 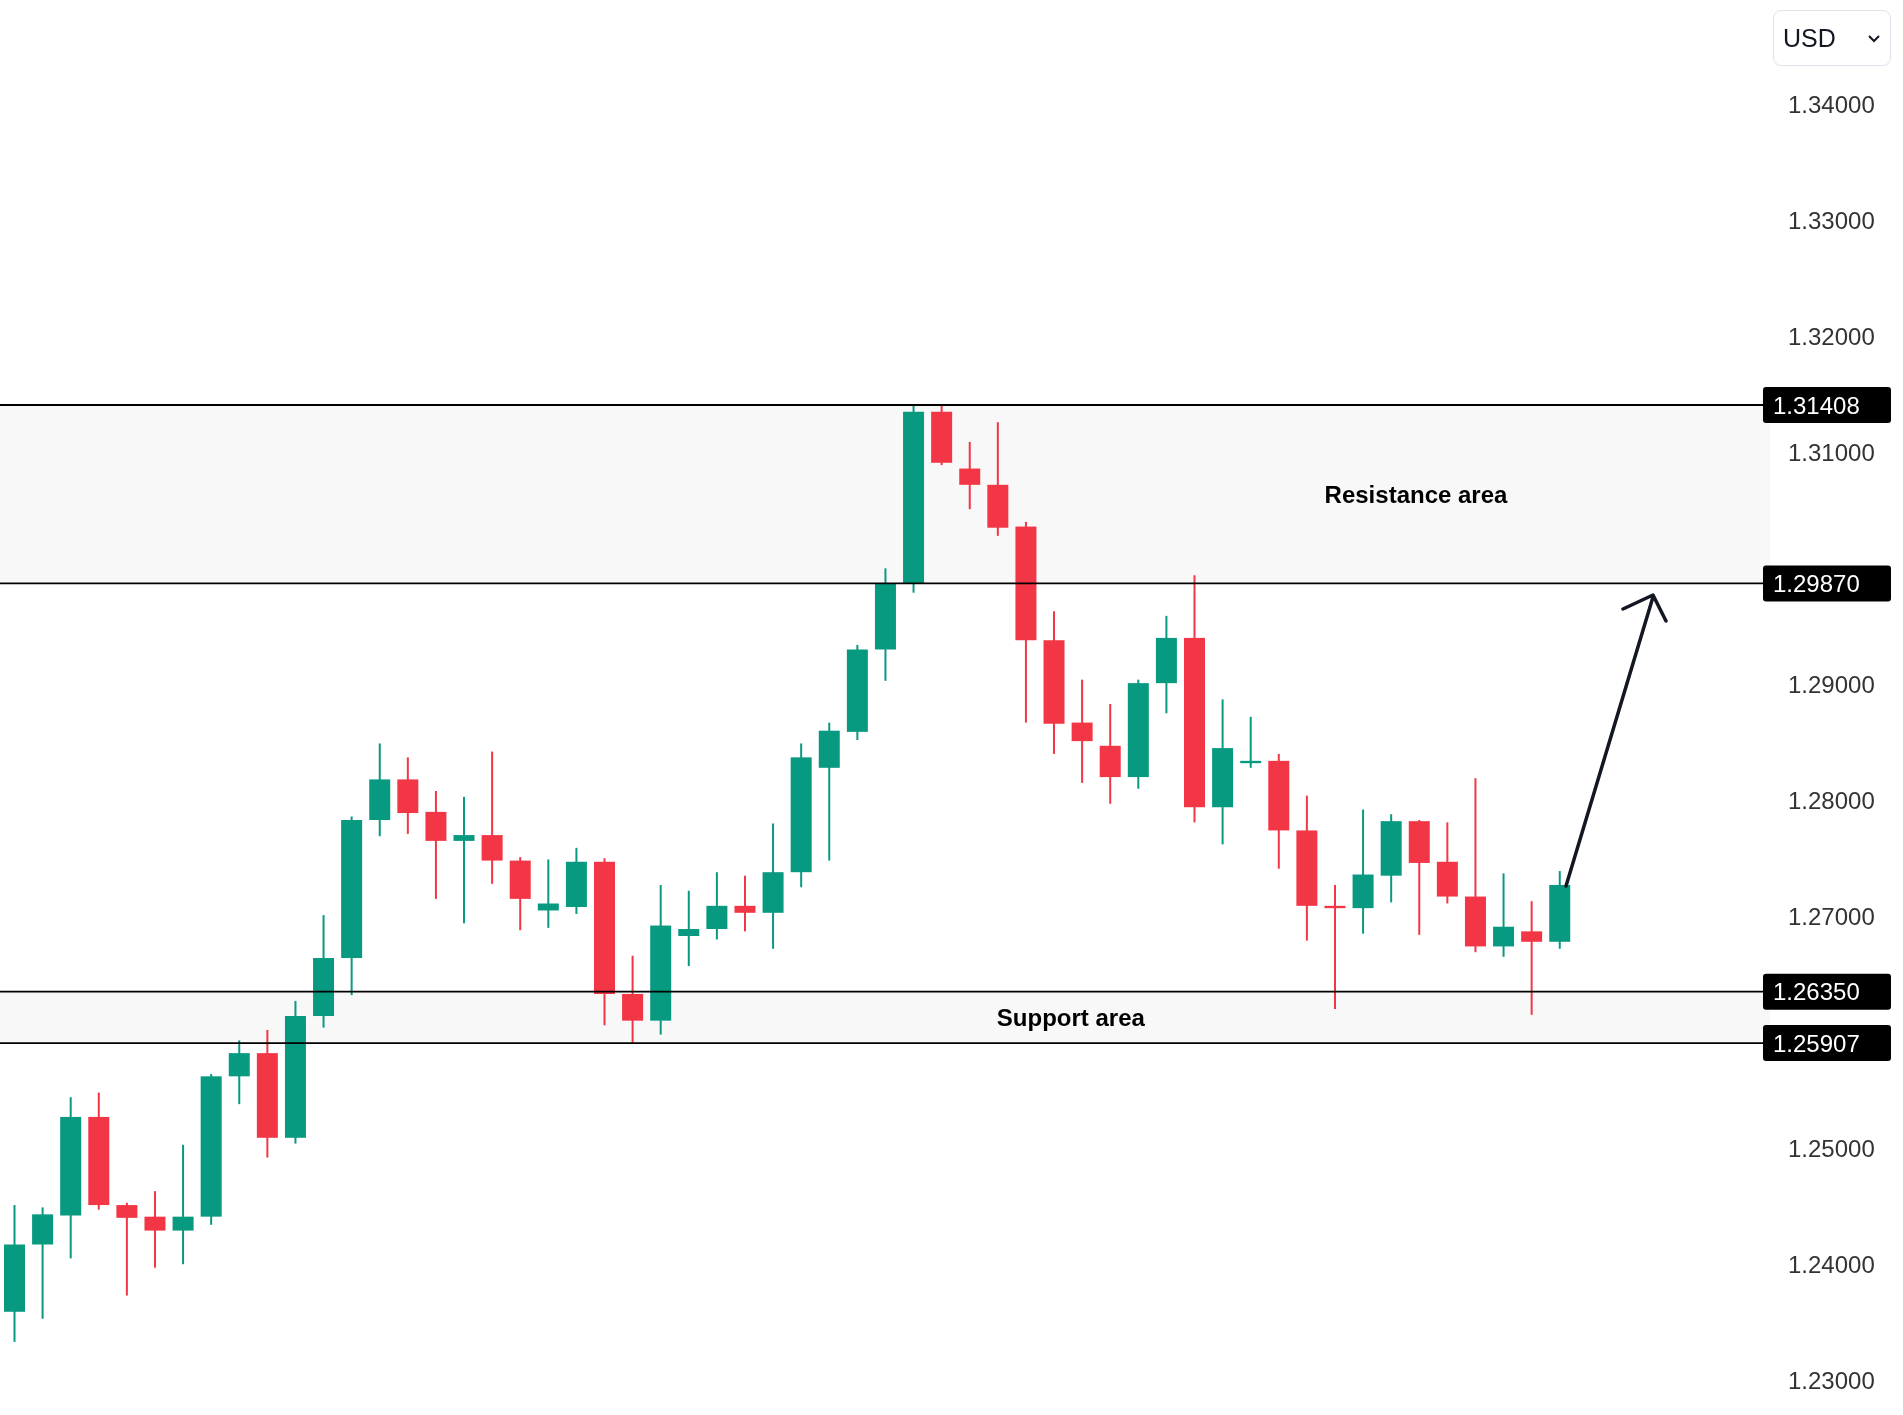 What do you see at coordinates (1816, 405) in the screenshot?
I see `ref-line-label: 1.31408` at bounding box center [1816, 405].